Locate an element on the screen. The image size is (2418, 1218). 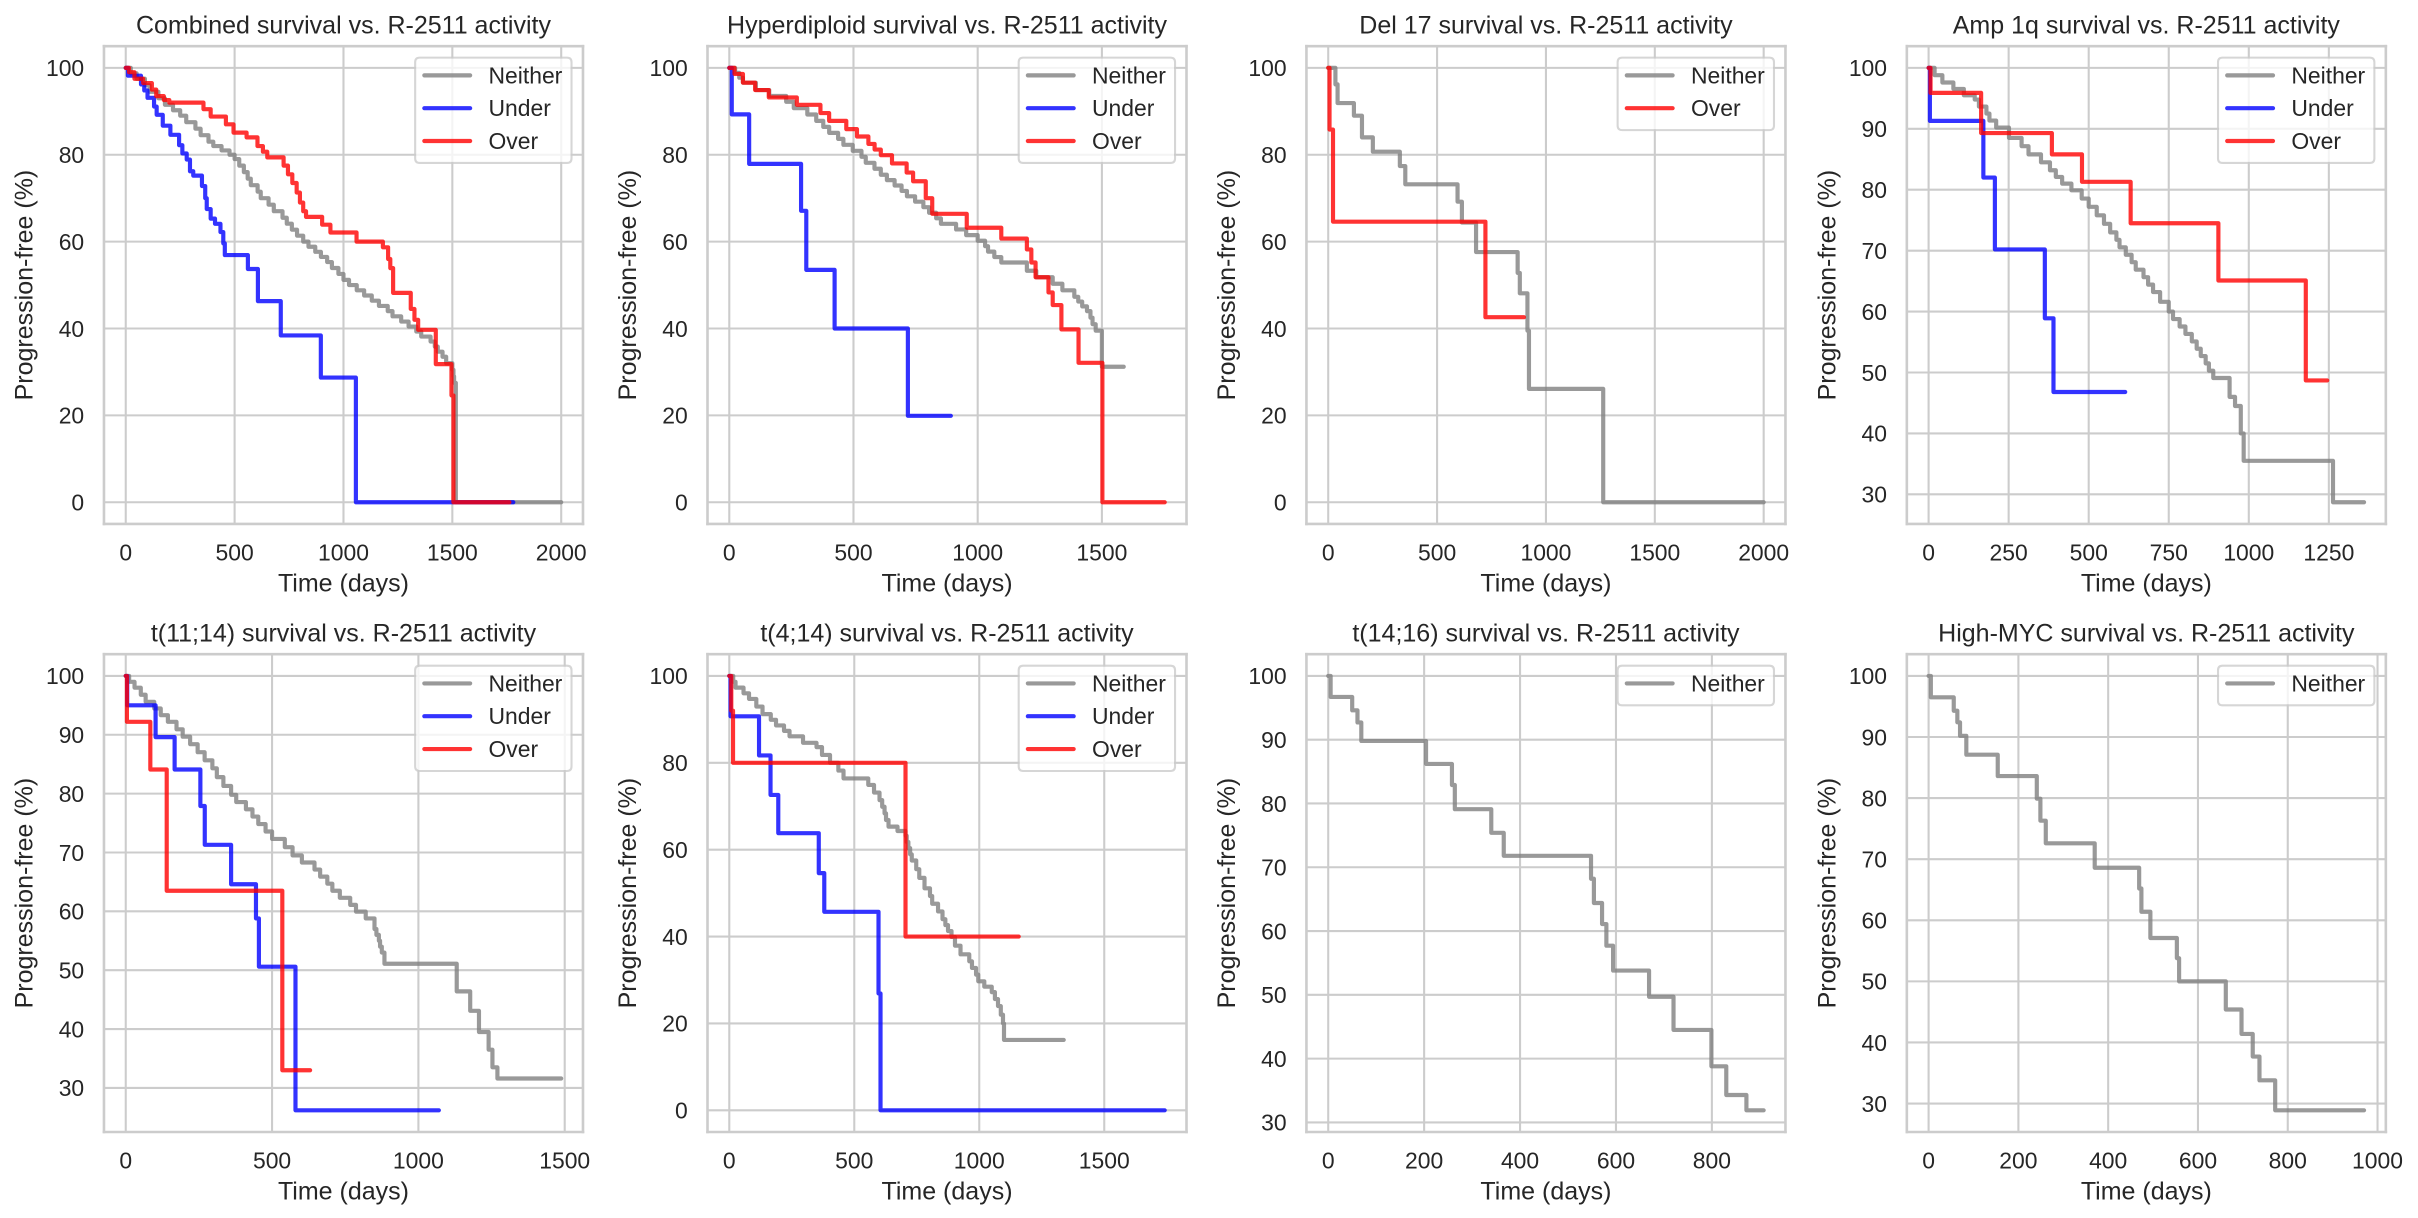
svg-text: 250 is located at coordinates (2009, 552).